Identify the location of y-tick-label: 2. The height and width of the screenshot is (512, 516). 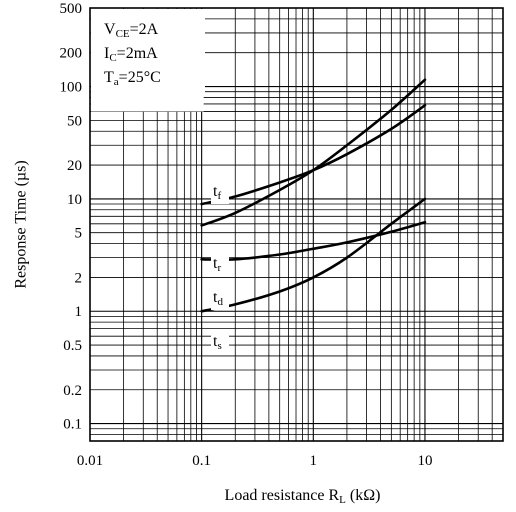
(79, 278).